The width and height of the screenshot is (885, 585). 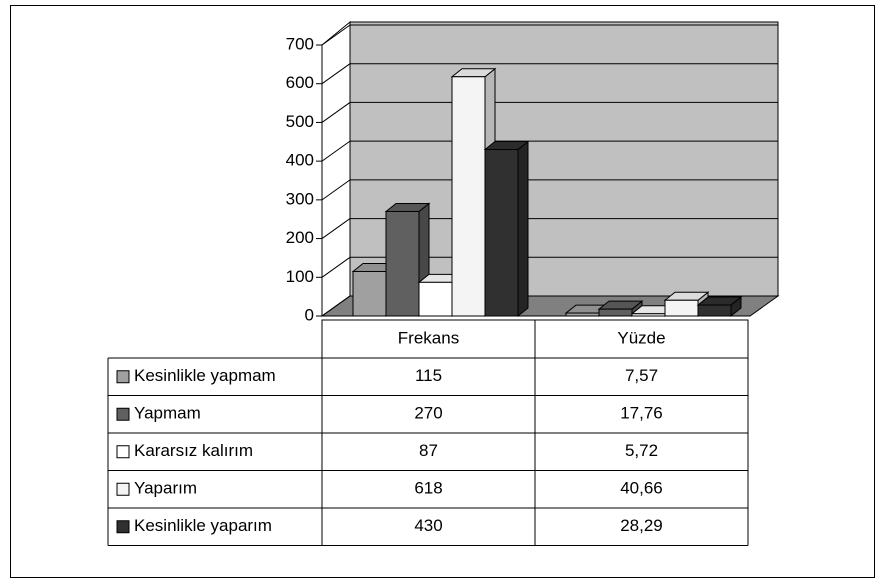 I want to click on y-tick-label: 400, so click(x=300, y=160).